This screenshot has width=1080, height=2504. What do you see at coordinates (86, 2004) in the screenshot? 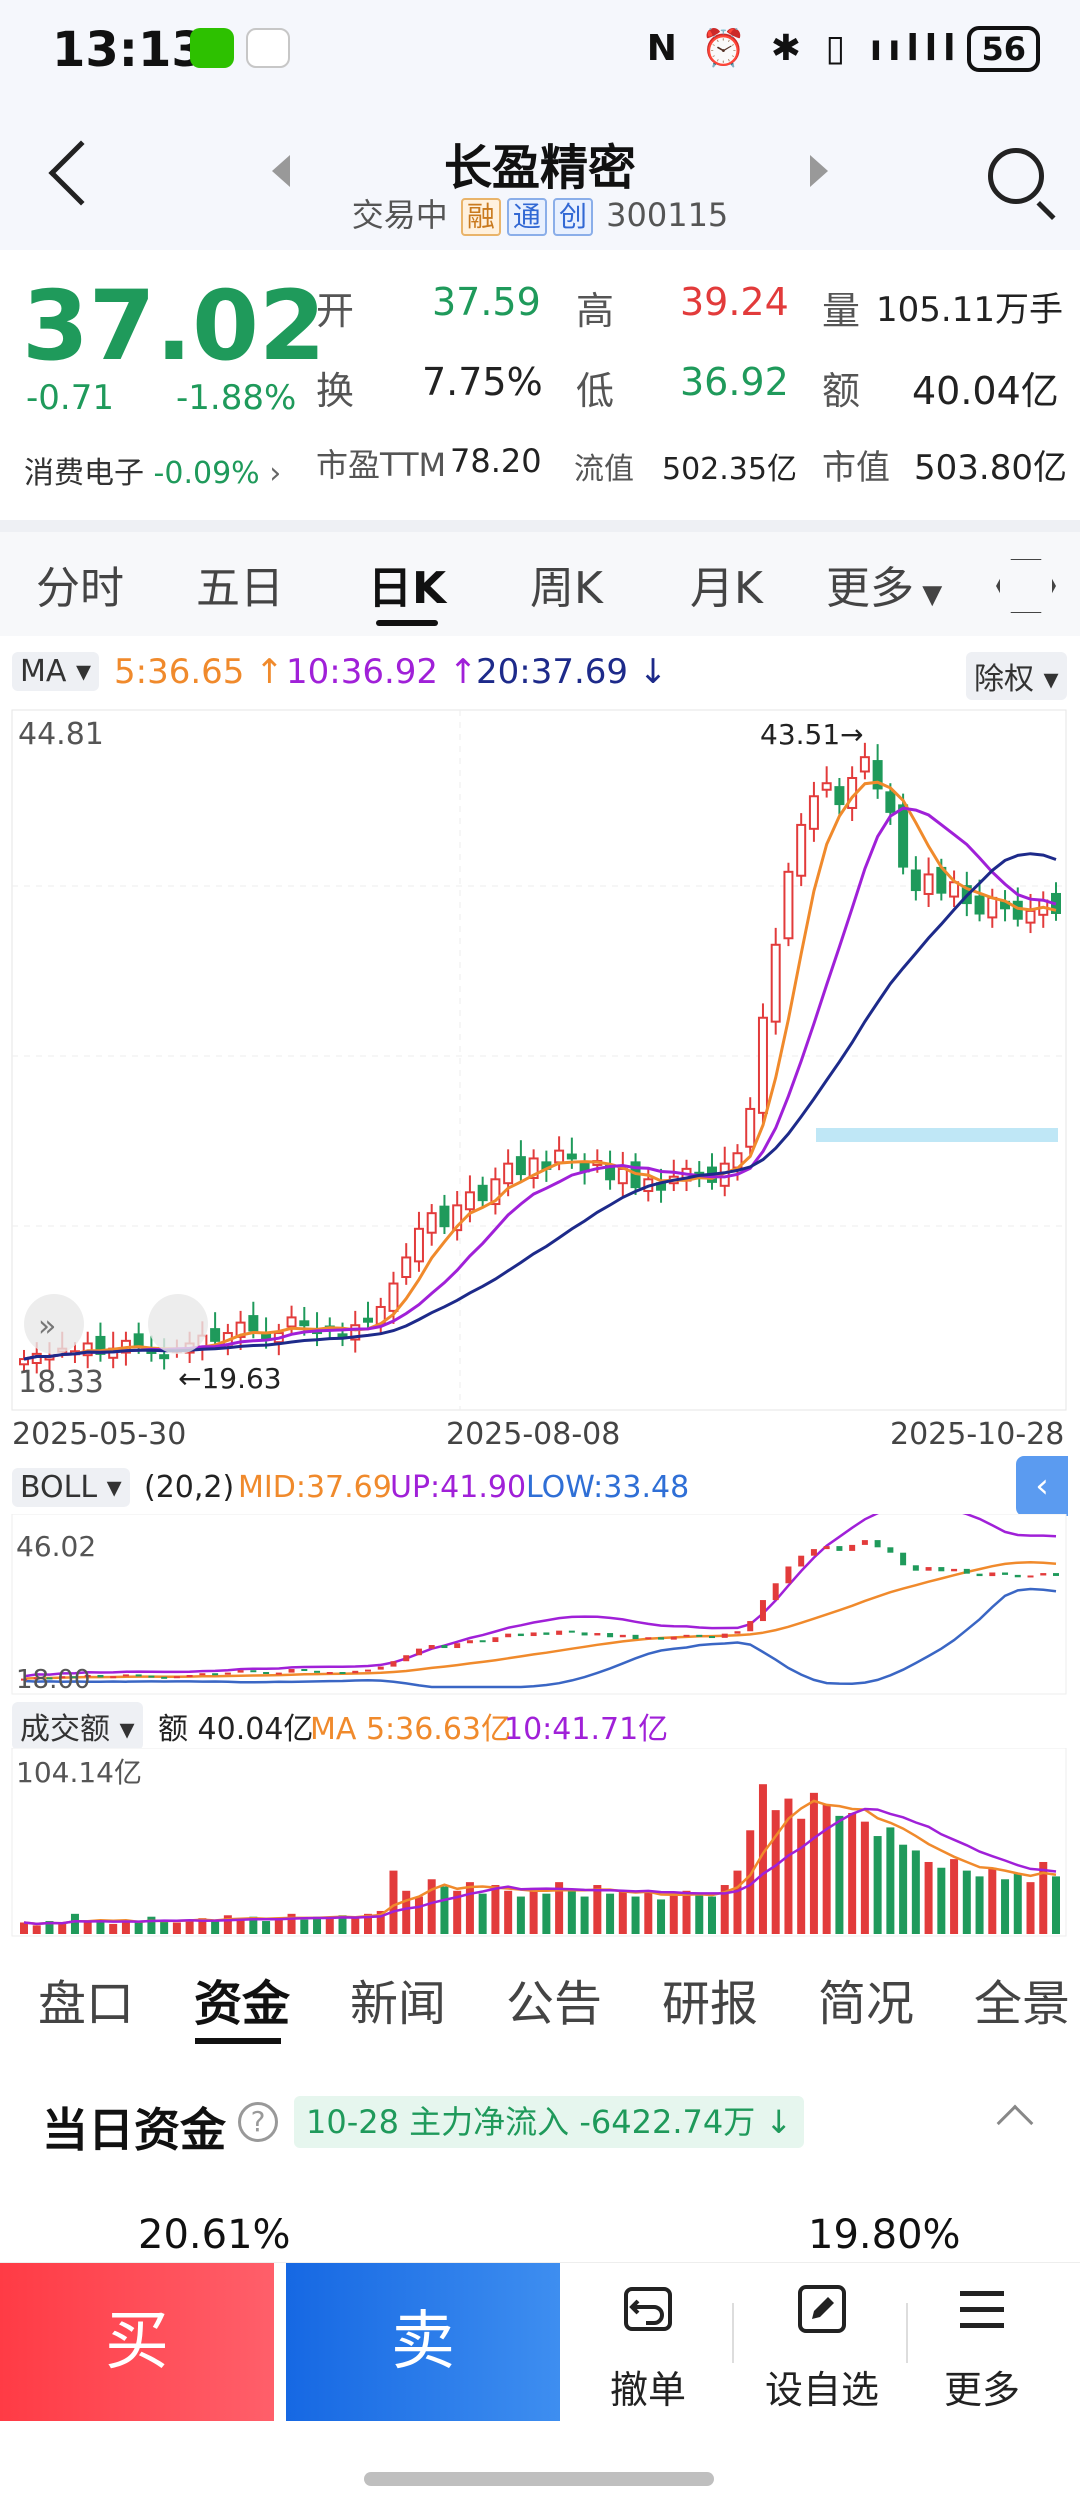
I see `tab-orderbook: 盘口` at bounding box center [86, 2004].